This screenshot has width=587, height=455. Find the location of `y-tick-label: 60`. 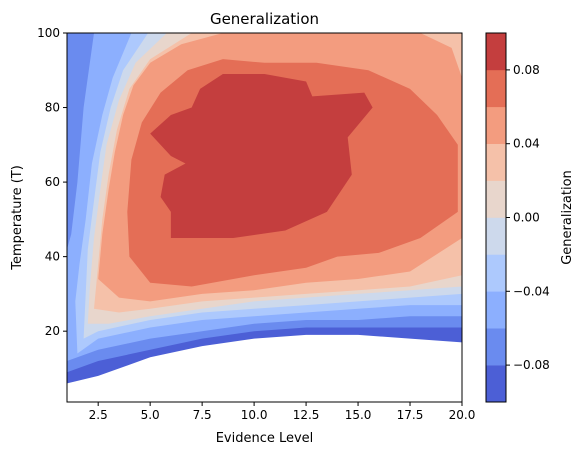

y-tick-label: 60 is located at coordinates (52, 182).